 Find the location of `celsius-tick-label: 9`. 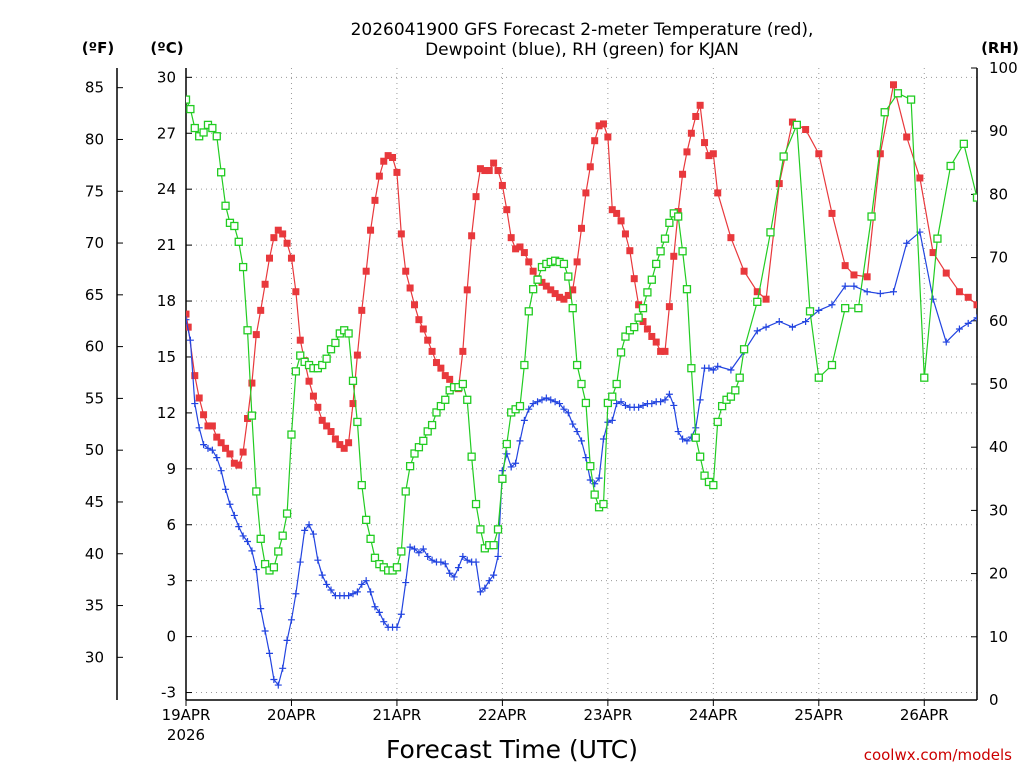

celsius-tick-label: 9 is located at coordinates (171, 469).